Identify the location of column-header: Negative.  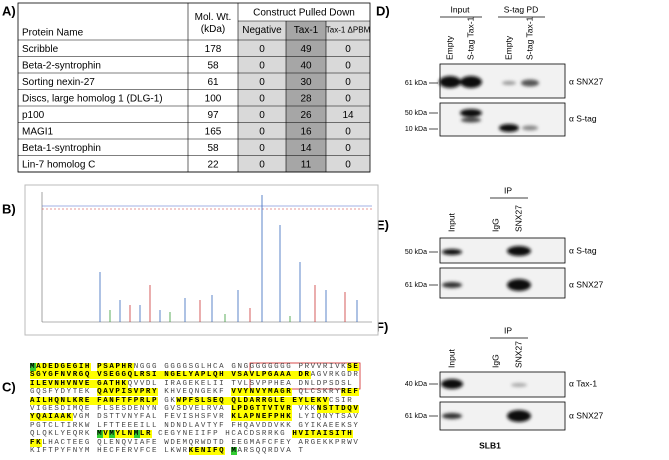
(262, 30).